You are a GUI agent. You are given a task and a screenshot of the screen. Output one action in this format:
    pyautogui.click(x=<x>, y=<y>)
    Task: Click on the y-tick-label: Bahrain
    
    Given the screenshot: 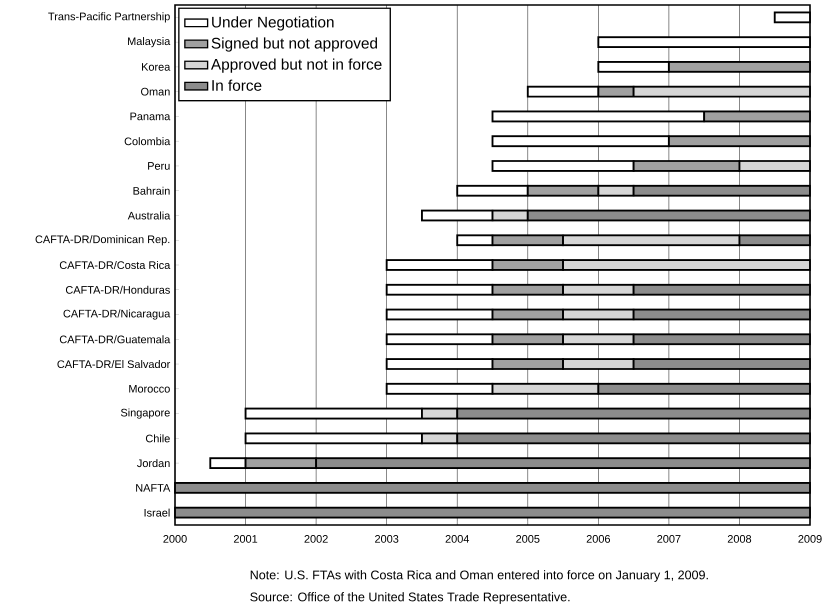 What is the action you would take?
    pyautogui.click(x=152, y=190)
    